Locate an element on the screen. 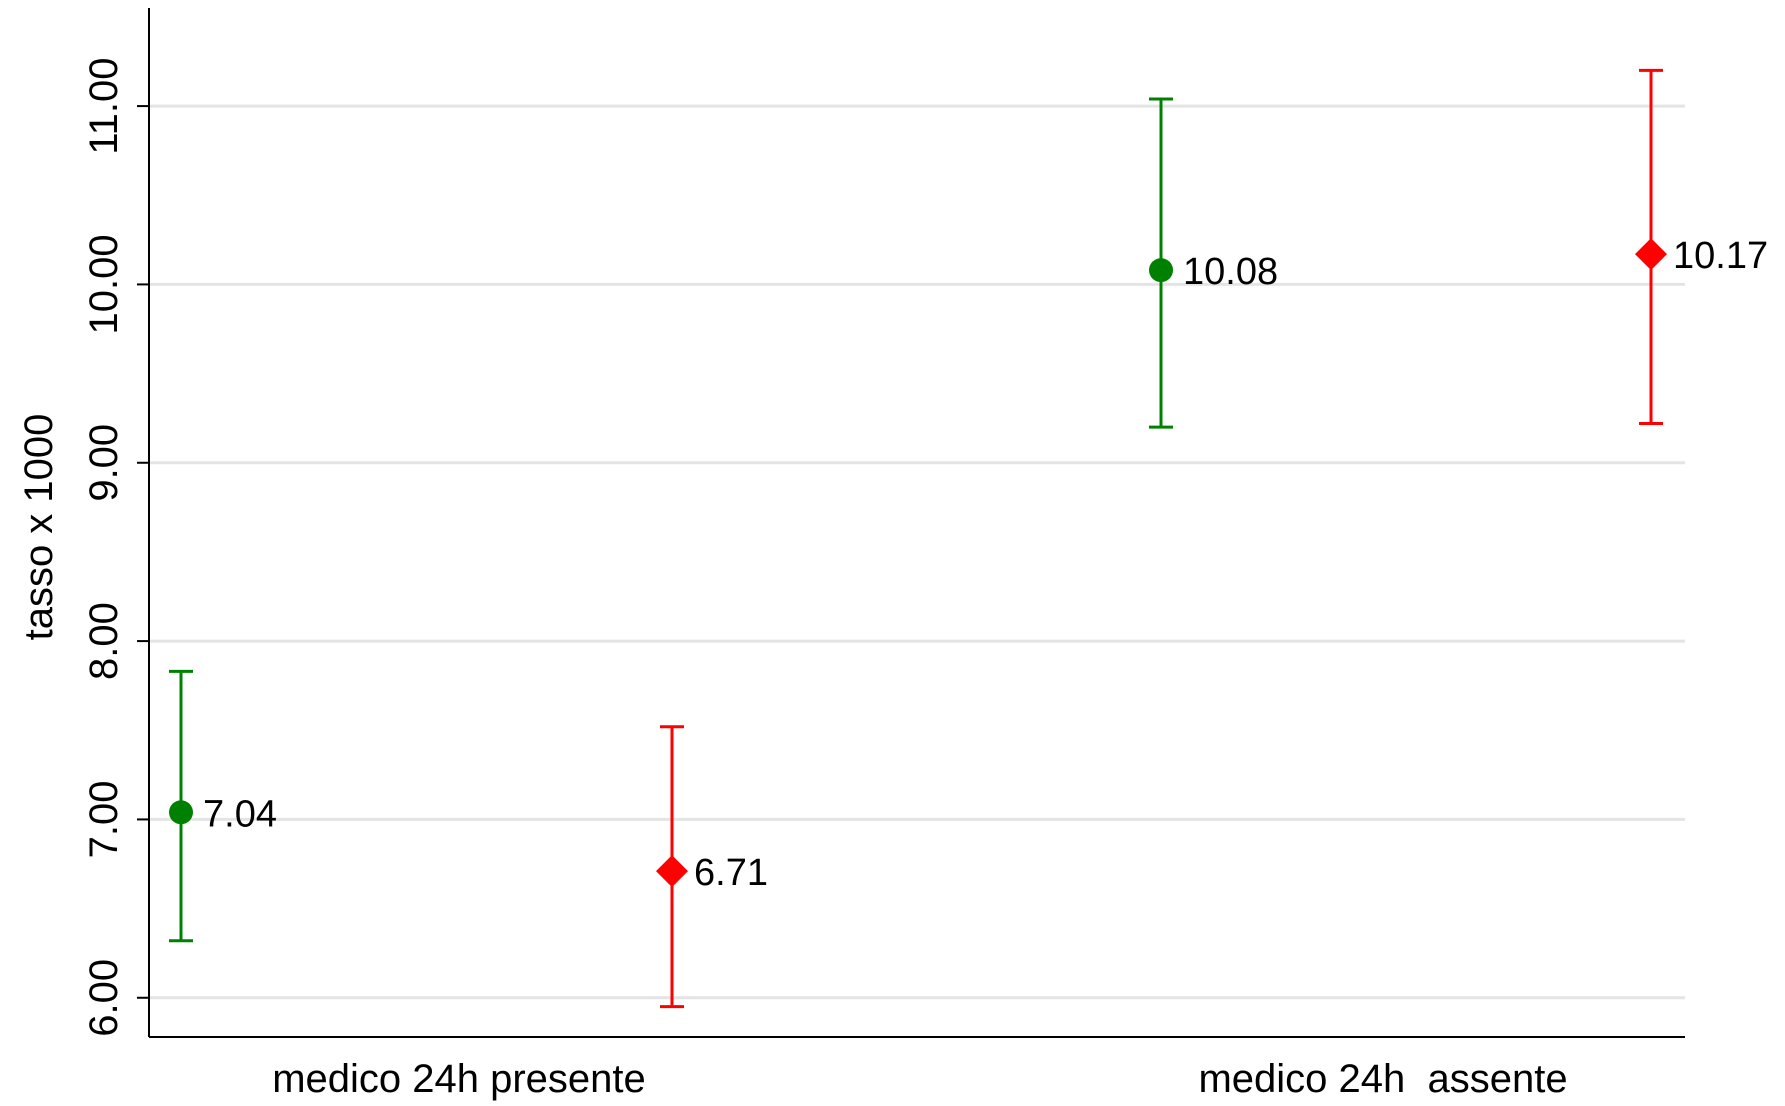 This screenshot has width=1785, height=1106. category-label-0: medico 24h presente is located at coordinates (459, 1079).